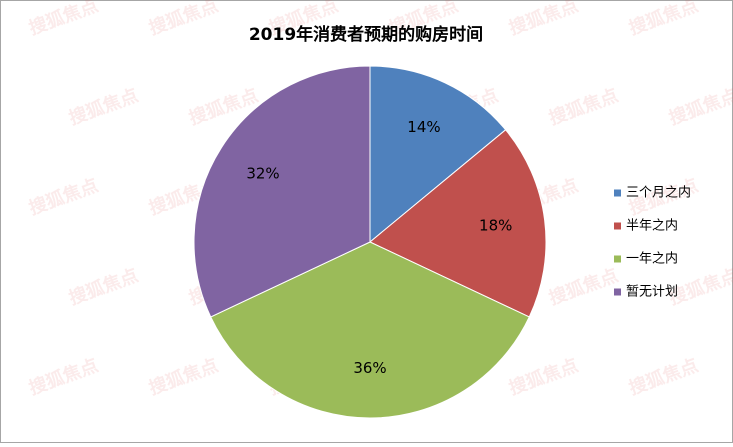 The width and height of the screenshot is (733, 447). What do you see at coordinates (495, 226) in the screenshot?
I see `data-label: 18%` at bounding box center [495, 226].